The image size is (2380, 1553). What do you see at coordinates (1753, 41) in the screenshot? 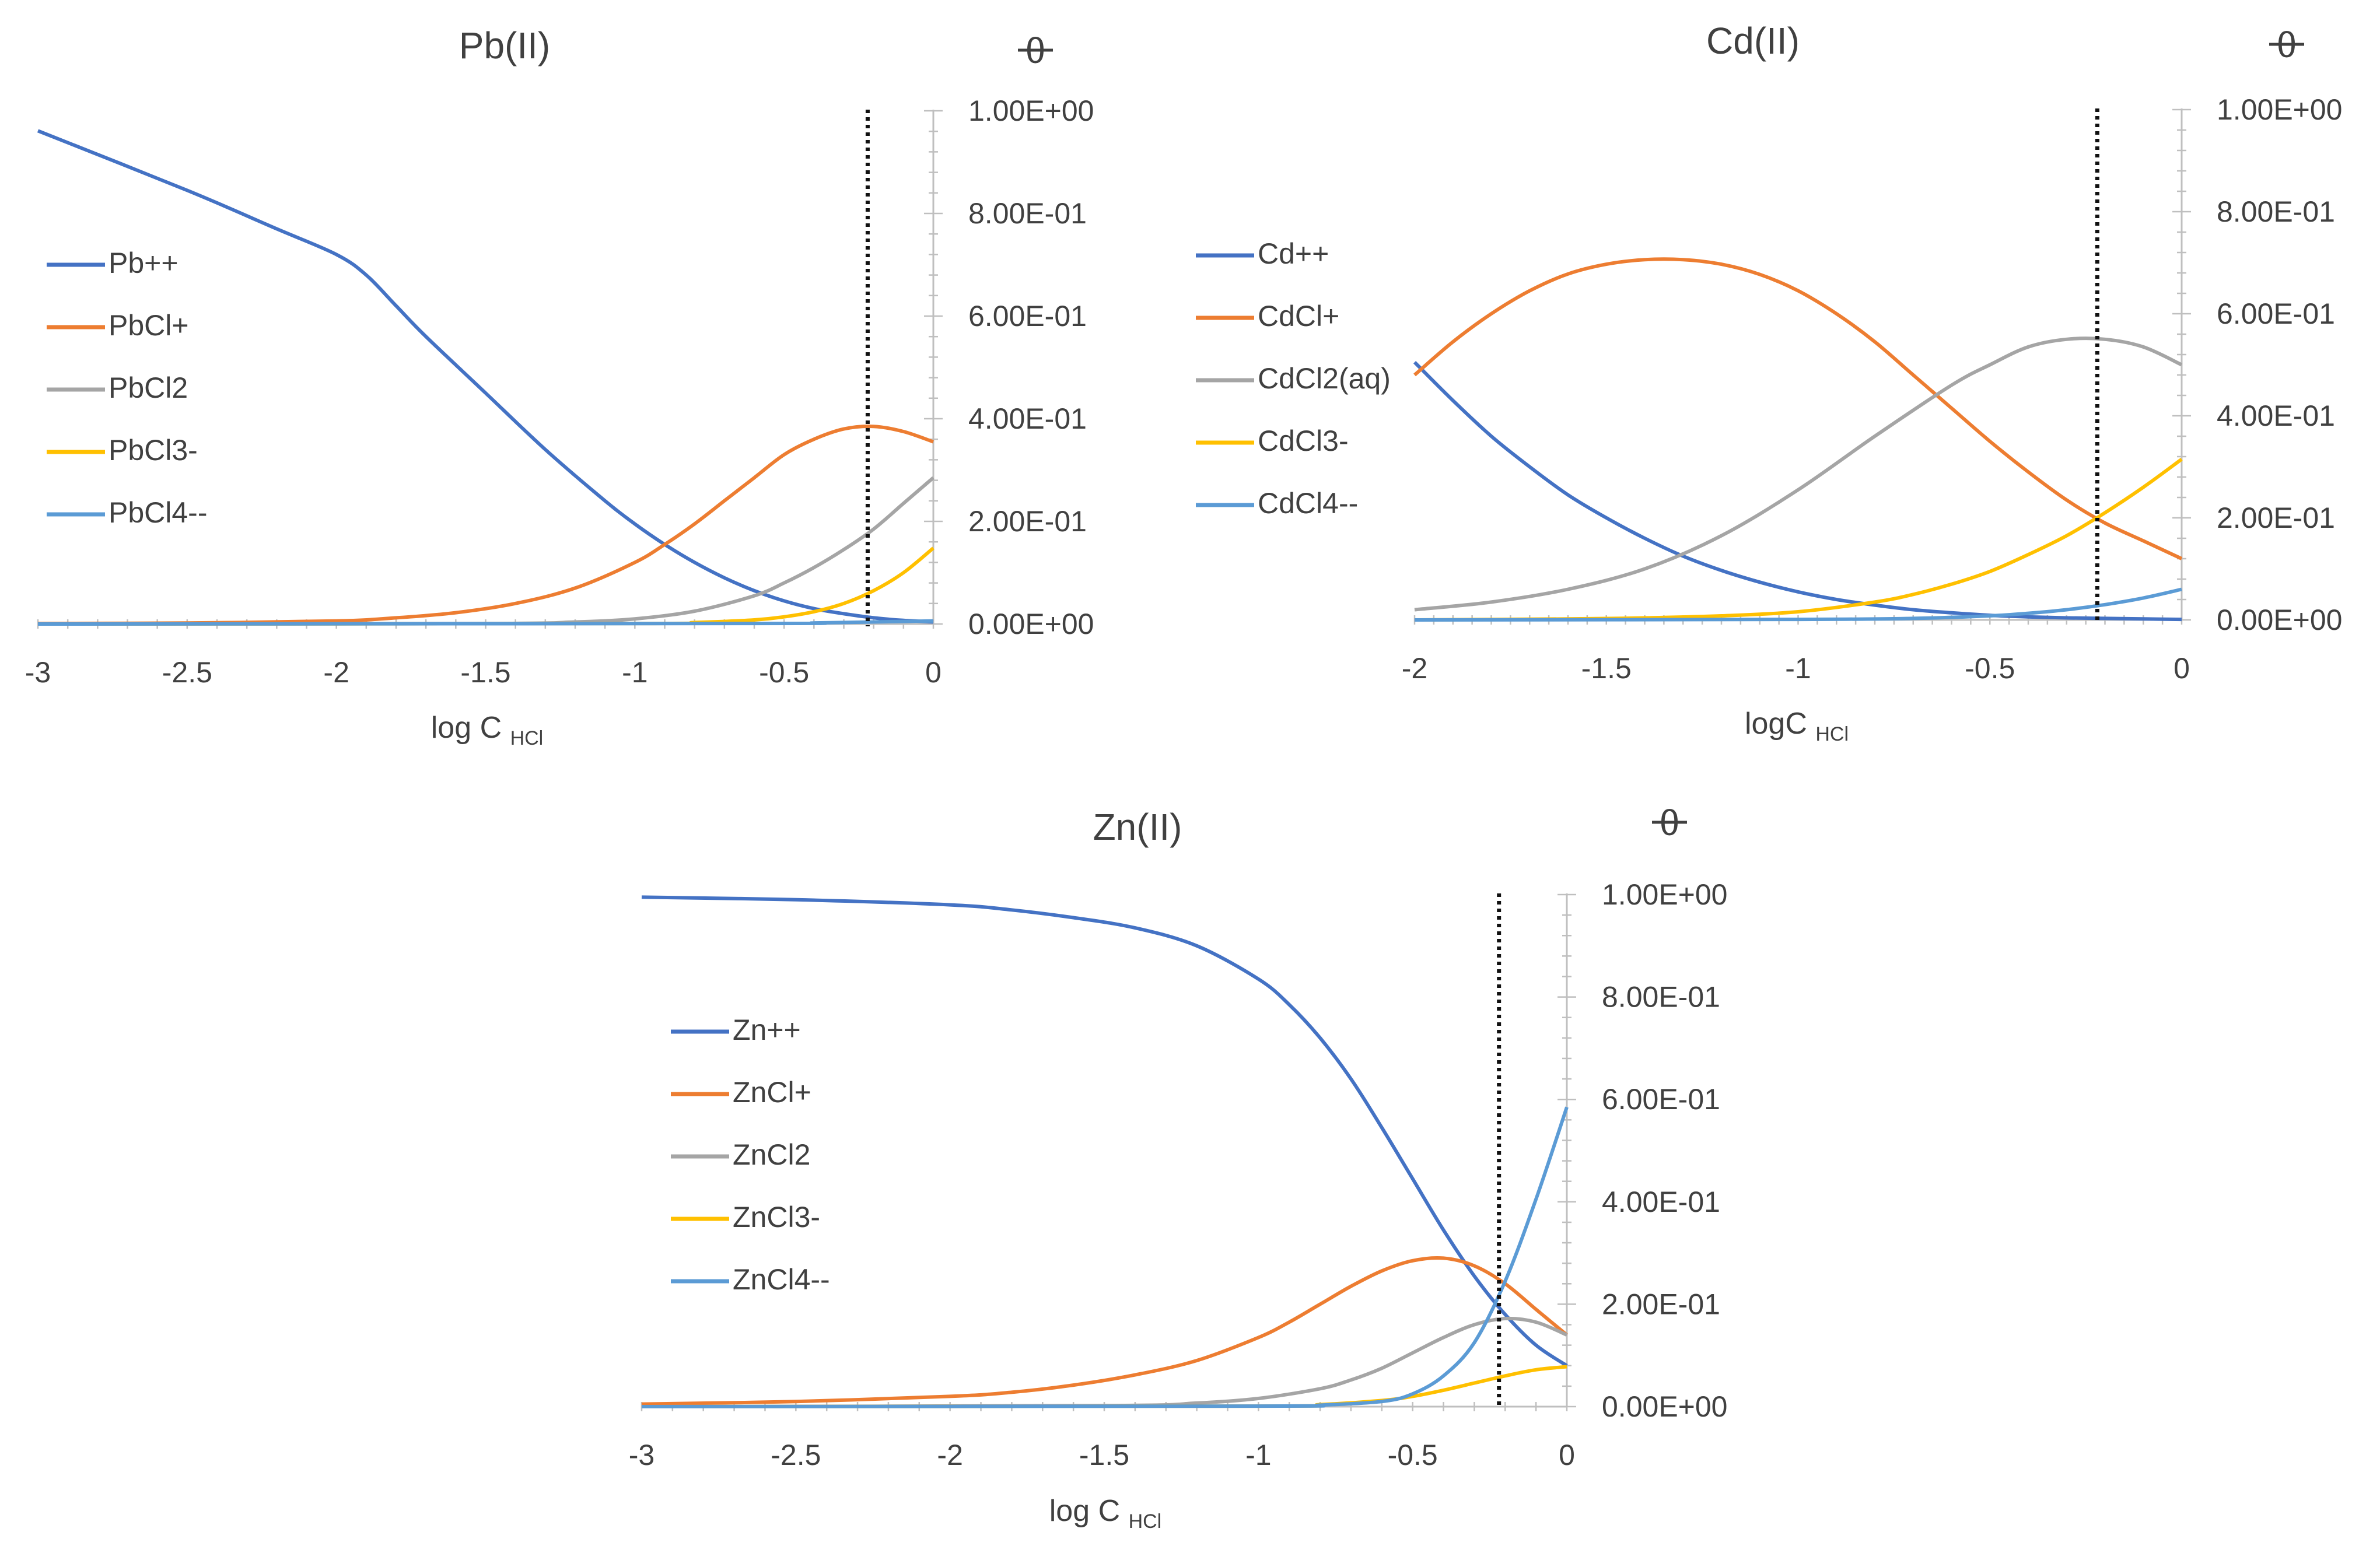
I see `chart-title: Cd(II)` at bounding box center [1753, 41].